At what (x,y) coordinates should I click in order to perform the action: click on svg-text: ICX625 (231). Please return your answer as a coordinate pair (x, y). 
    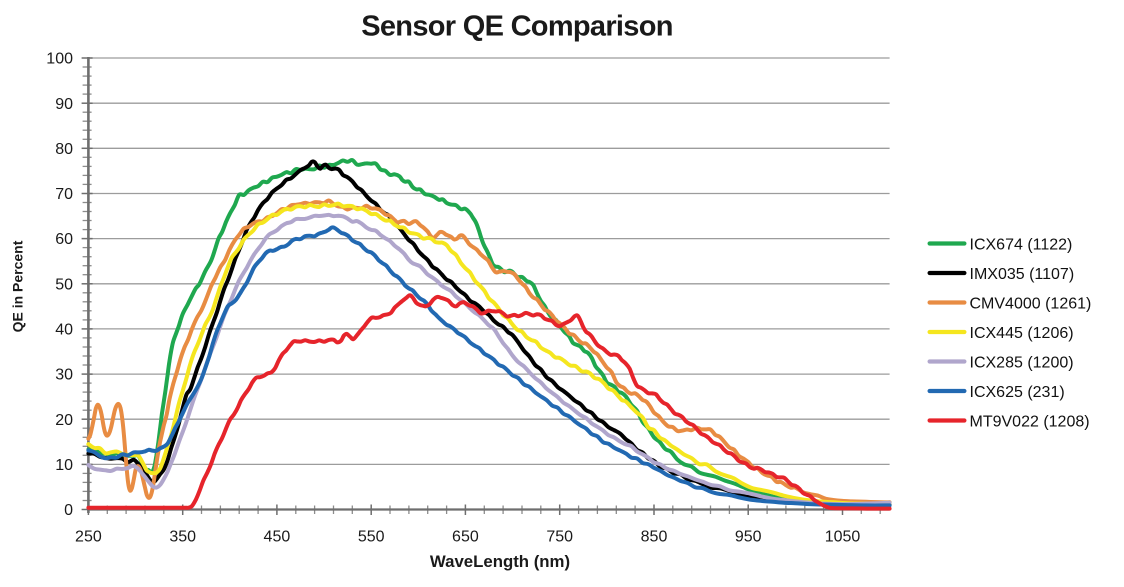
    Looking at the image, I should click on (1017, 392).